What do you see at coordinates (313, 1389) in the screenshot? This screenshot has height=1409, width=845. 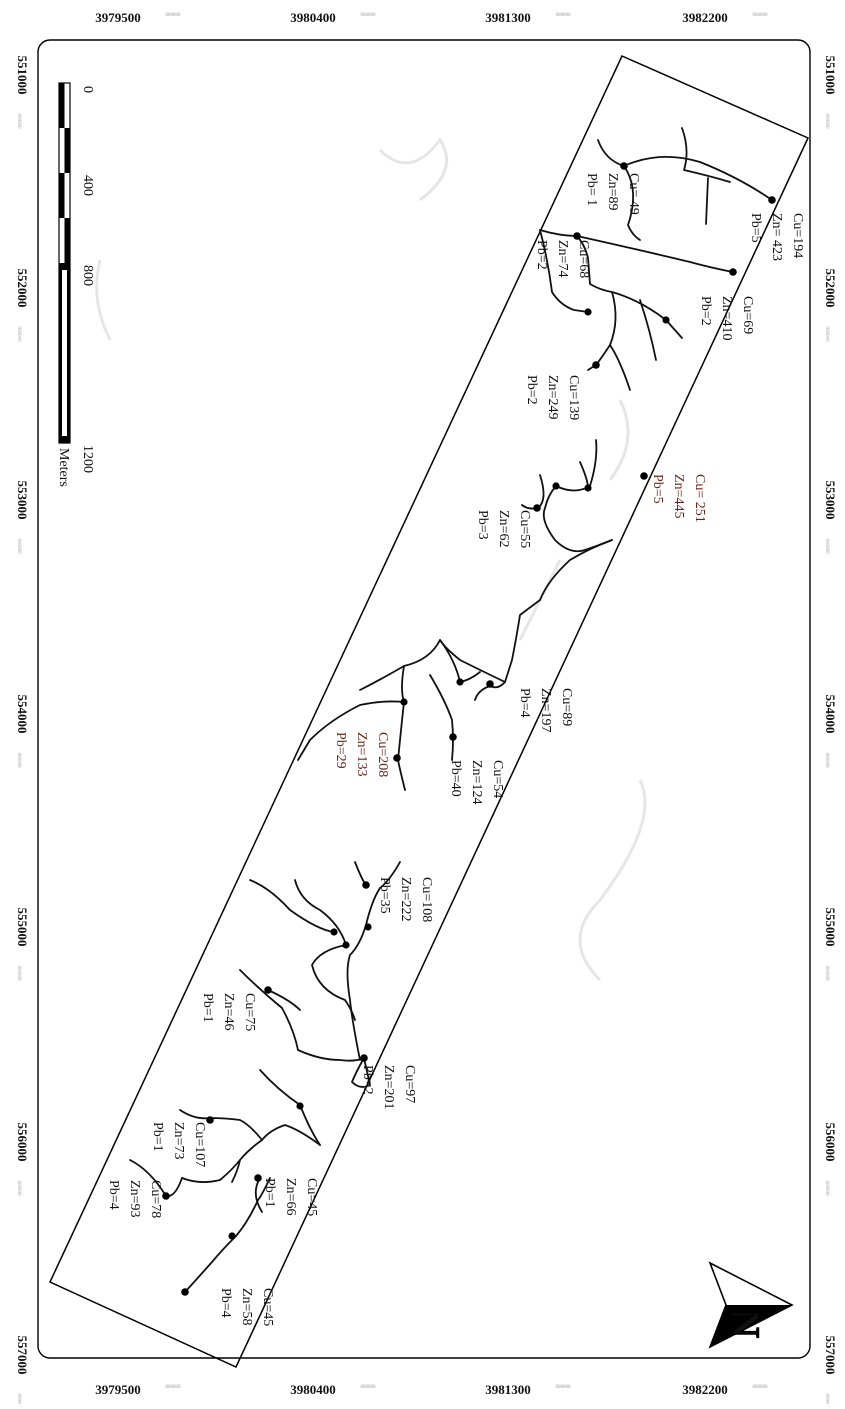 I see `easting-tick-label: 3980400` at bounding box center [313, 1389].